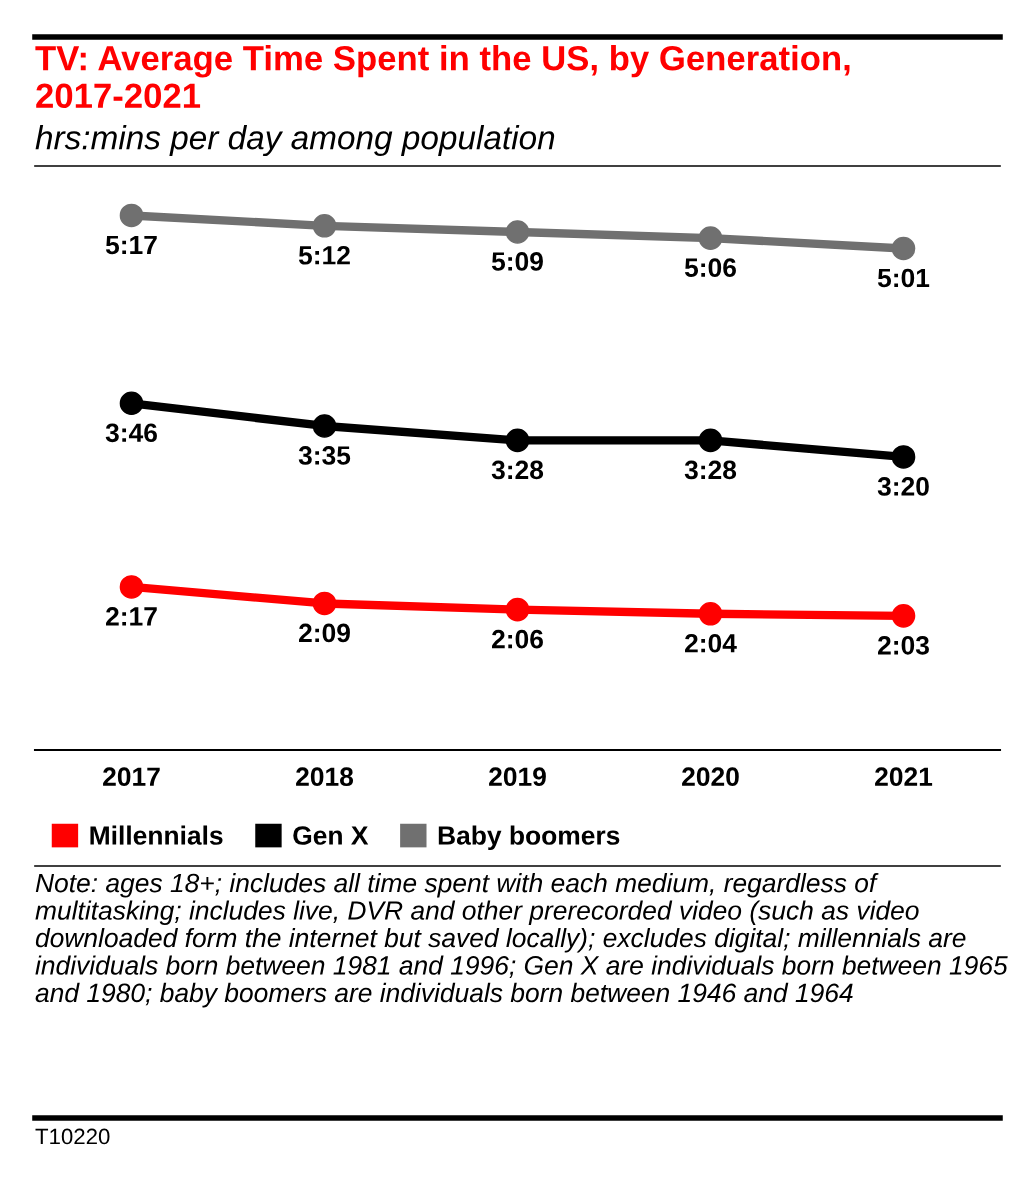 The image size is (1013, 1200). What do you see at coordinates (711, 643) in the screenshot?
I see `data-label: 2:04` at bounding box center [711, 643].